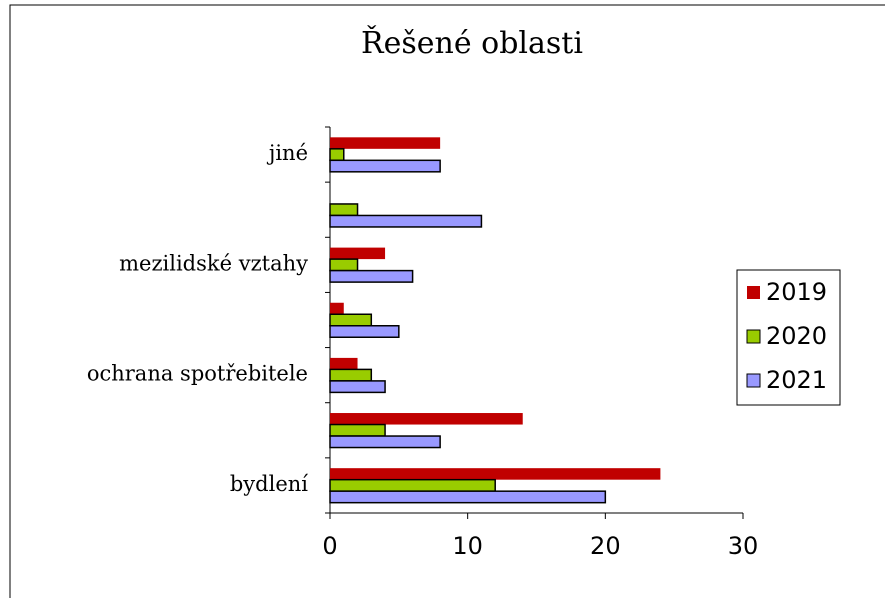 The height and width of the screenshot is (598, 885). I want to click on x-tick-label: 0, so click(329, 546).